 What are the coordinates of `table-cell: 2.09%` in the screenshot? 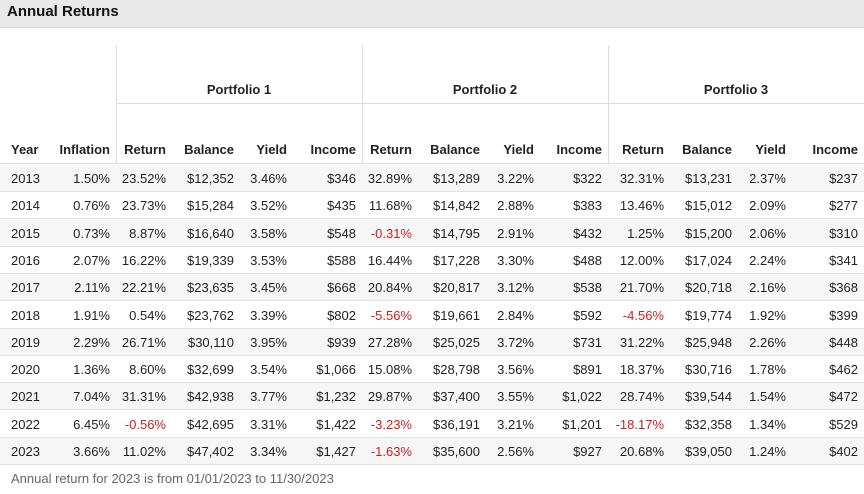 It's located at (767, 206).